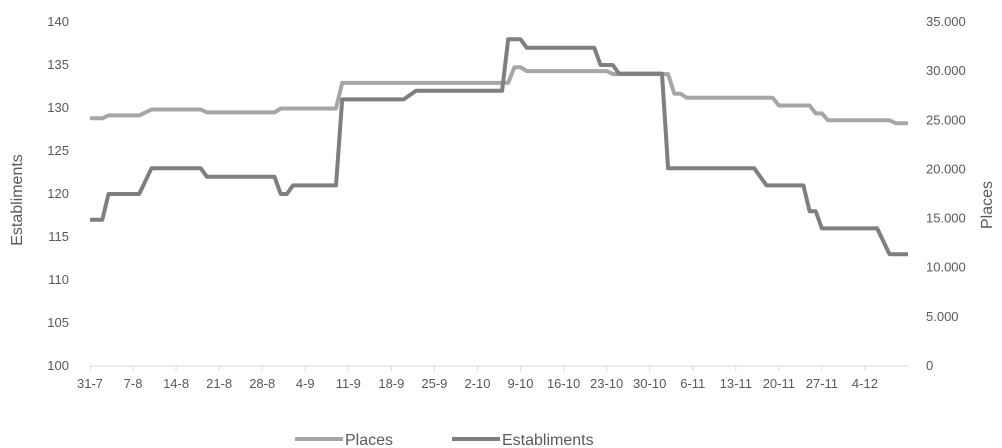  I want to click on left-tick-label: 105, so click(58, 322).